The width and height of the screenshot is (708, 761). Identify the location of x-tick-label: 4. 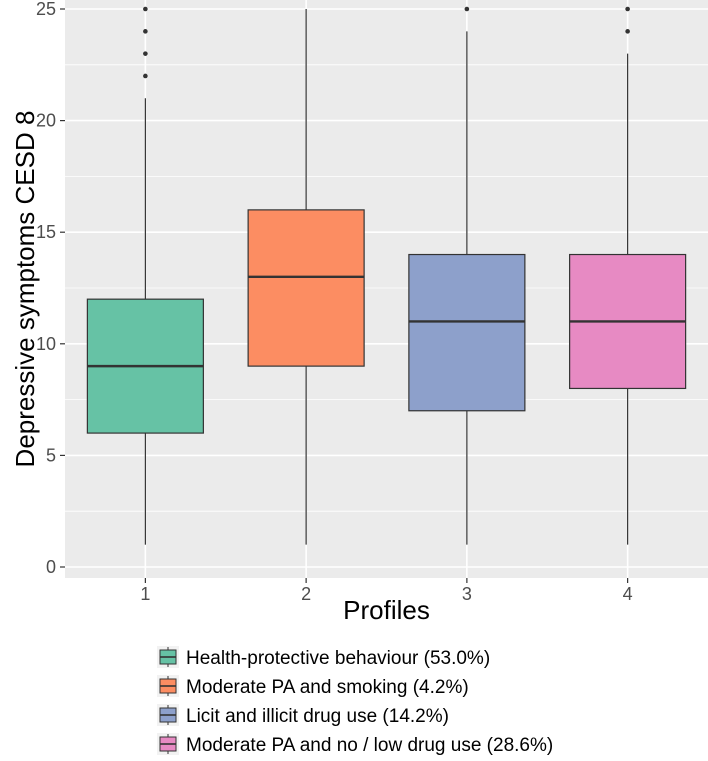
(628, 594).